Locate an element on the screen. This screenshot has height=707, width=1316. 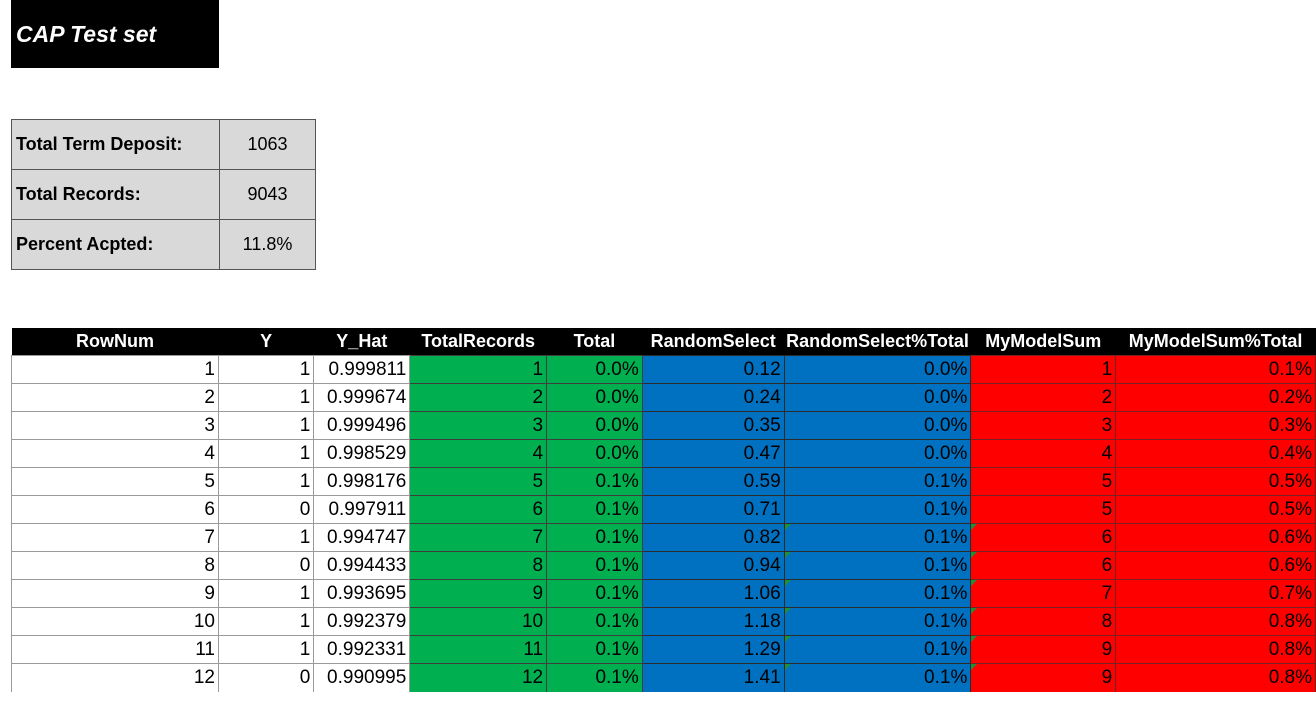
cell-total-records: 5 is located at coordinates (478, 481).